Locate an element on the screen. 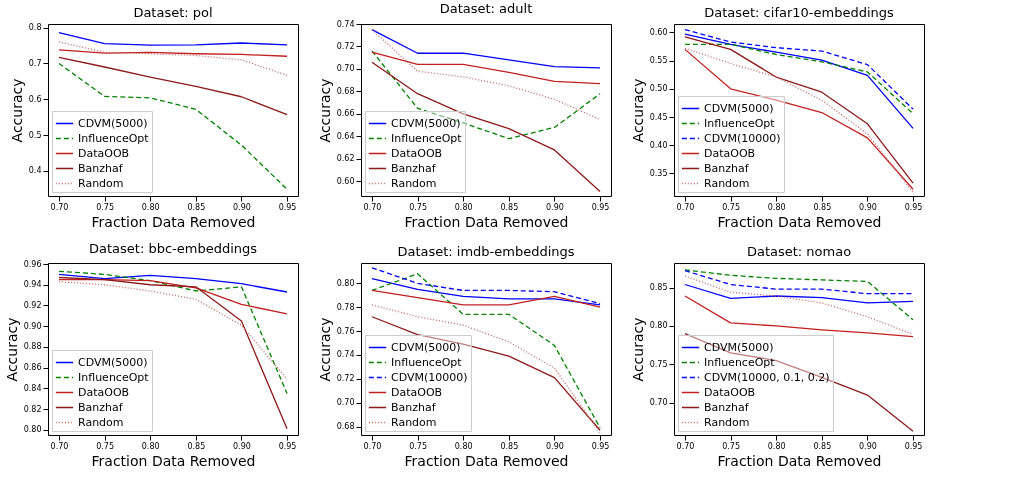  y-tick-label: 0.60 is located at coordinates (658, 32).